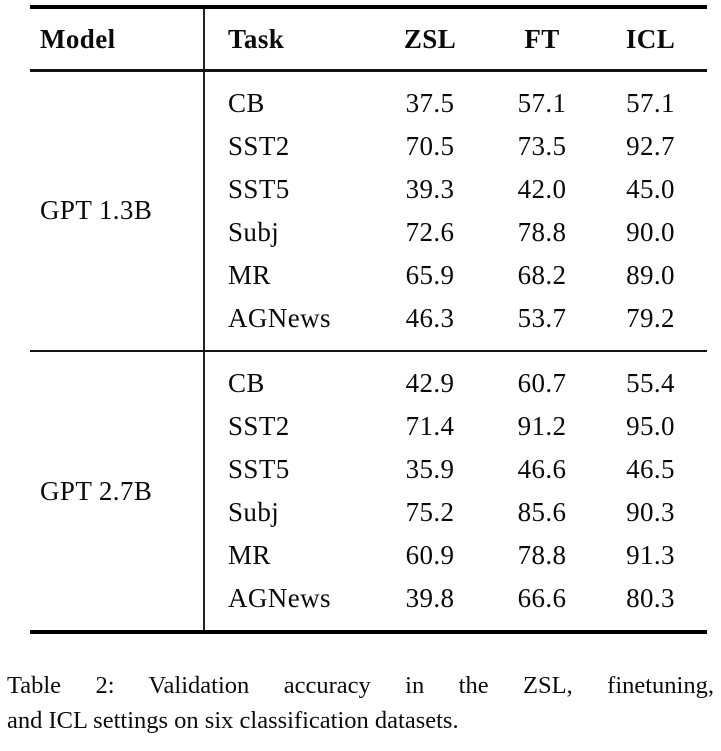  Describe the element at coordinates (456, 383) in the screenshot. I see `table-row: CB 42.9 60.7 55.4` at that location.